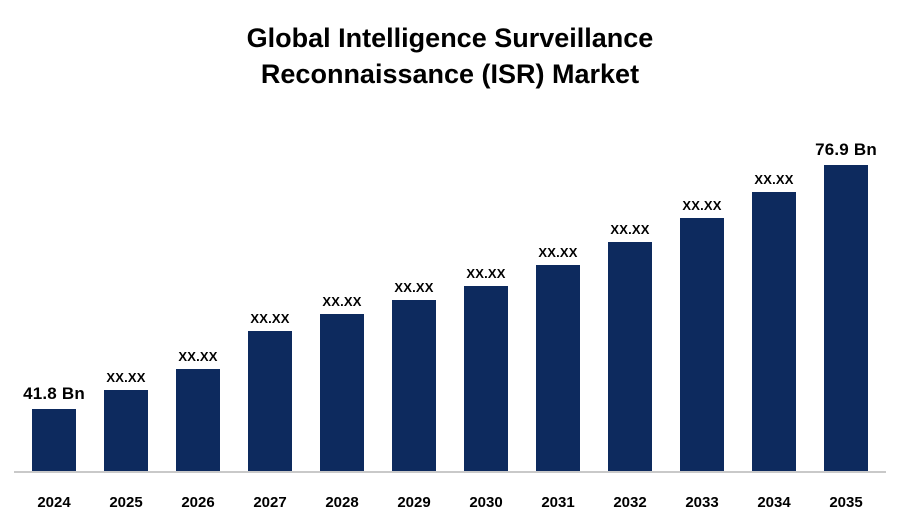  Describe the element at coordinates (702, 502) in the screenshot. I see `x-tick-label: 2033` at that location.